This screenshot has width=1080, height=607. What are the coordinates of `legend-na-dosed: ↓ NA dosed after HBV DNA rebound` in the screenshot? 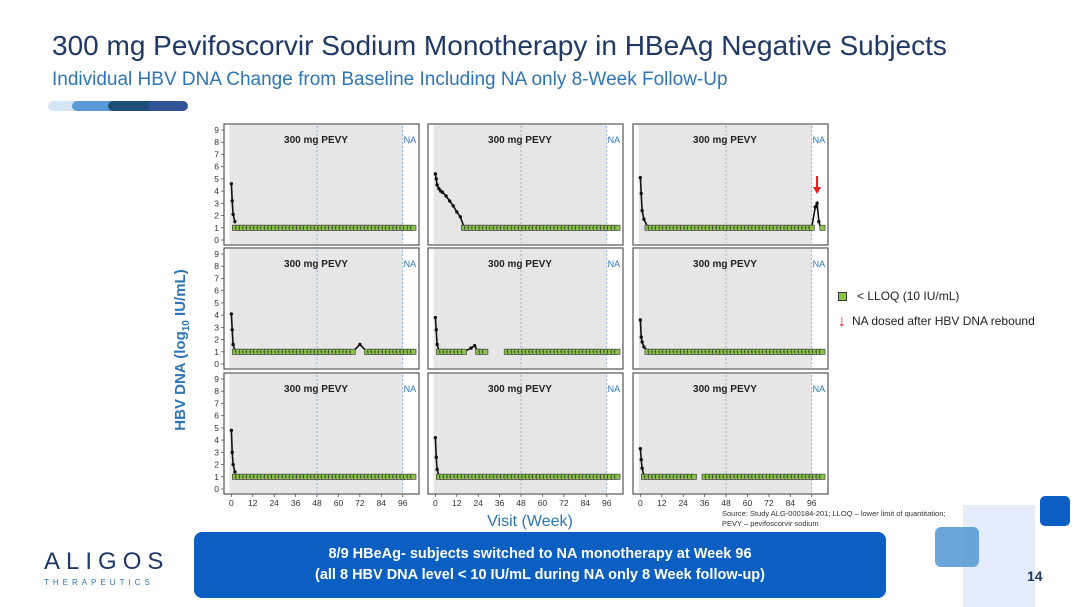 It's located at (936, 321).